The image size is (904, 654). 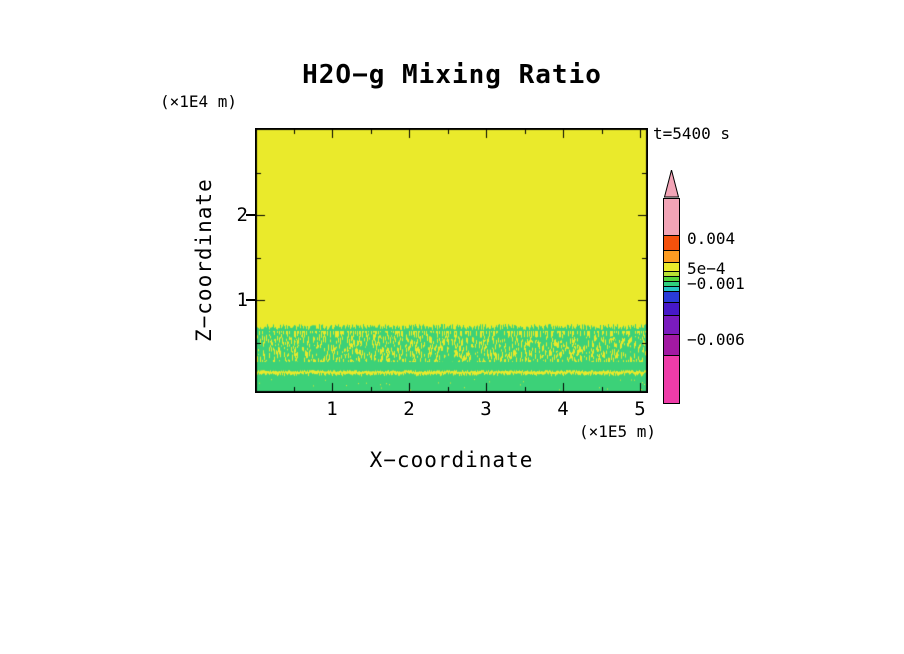 I want to click on colorbar-tick-label: 5e−4, so click(x=706, y=268).